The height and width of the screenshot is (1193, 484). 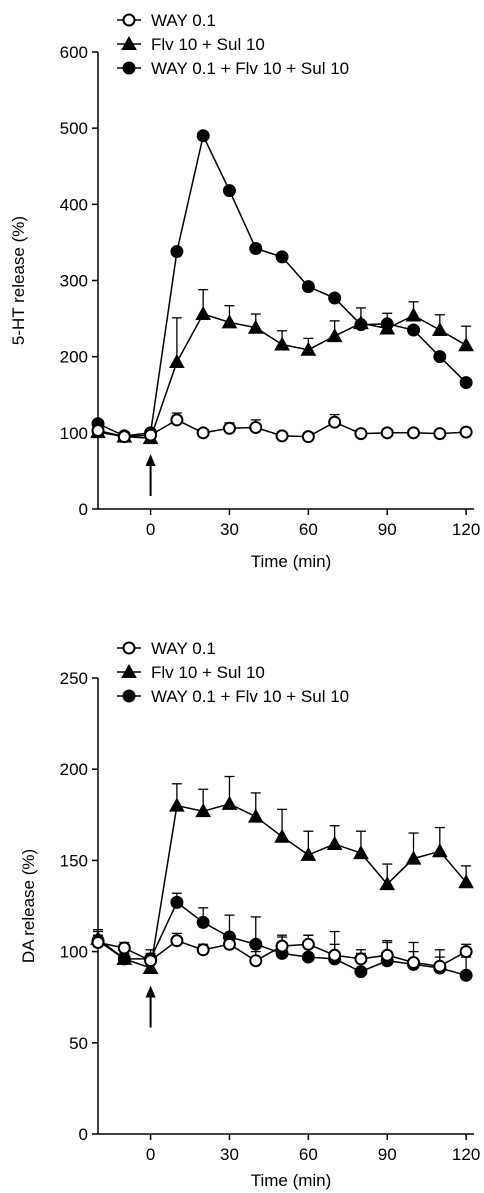 I want to click on y-tick-label: 0, so click(x=83, y=1134).